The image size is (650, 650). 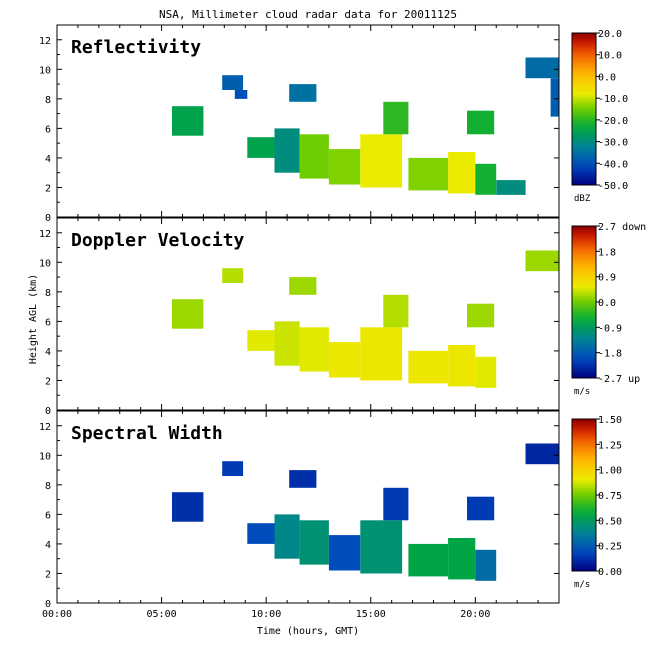 What do you see at coordinates (619, 379) in the screenshot?
I see `colorbar-tick-label: -2.7 up` at bounding box center [619, 379].